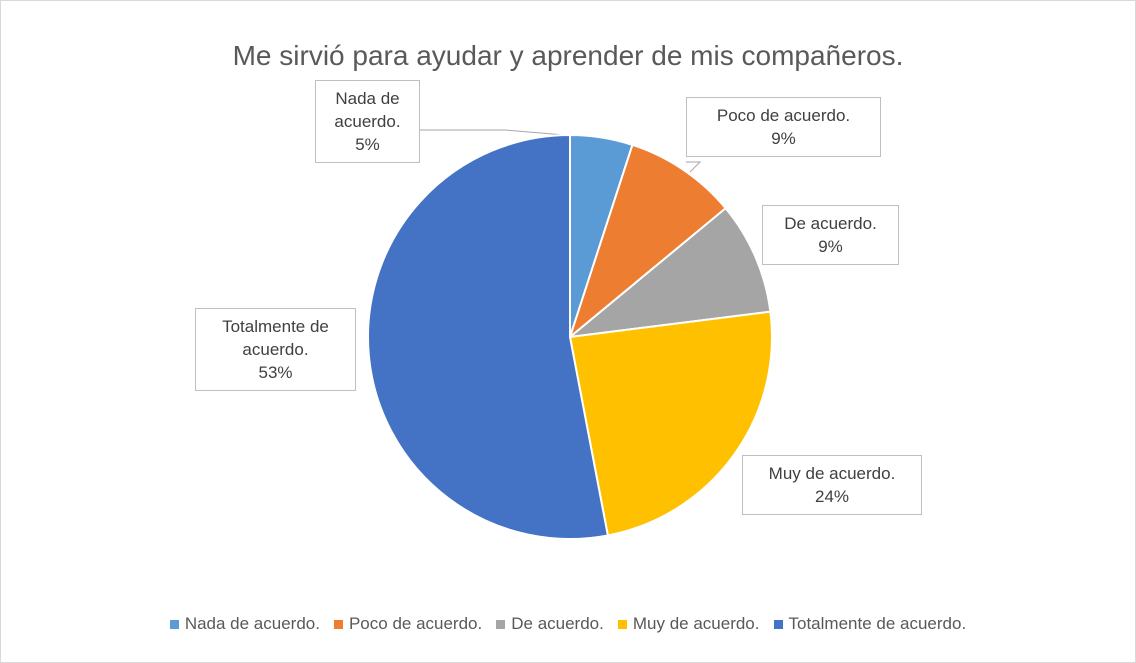 The height and width of the screenshot is (663, 1136). I want to click on data-label: Totalmente de acuerdo. 53%, so click(275, 349).